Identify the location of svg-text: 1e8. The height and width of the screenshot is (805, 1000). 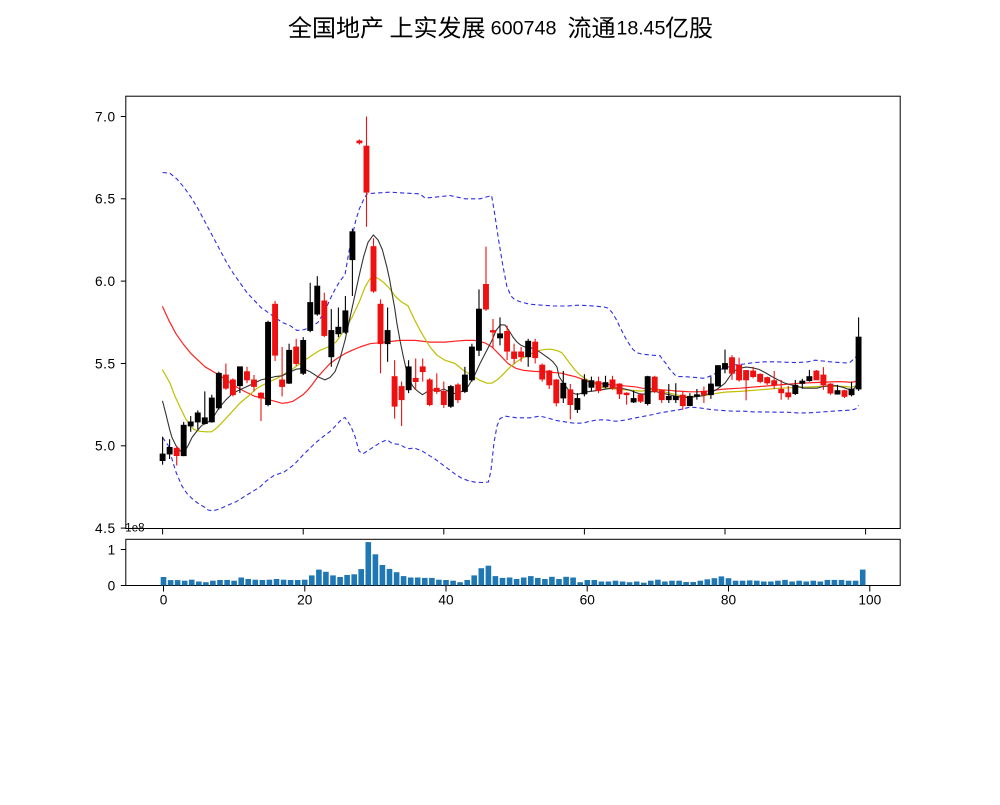
(134, 529).